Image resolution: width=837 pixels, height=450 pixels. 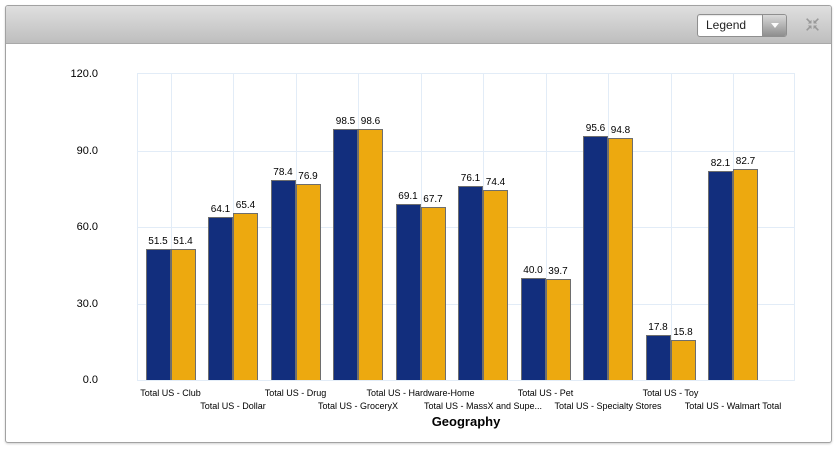 What do you see at coordinates (558, 271) in the screenshot?
I see `bar-value-label: 39.7` at bounding box center [558, 271].